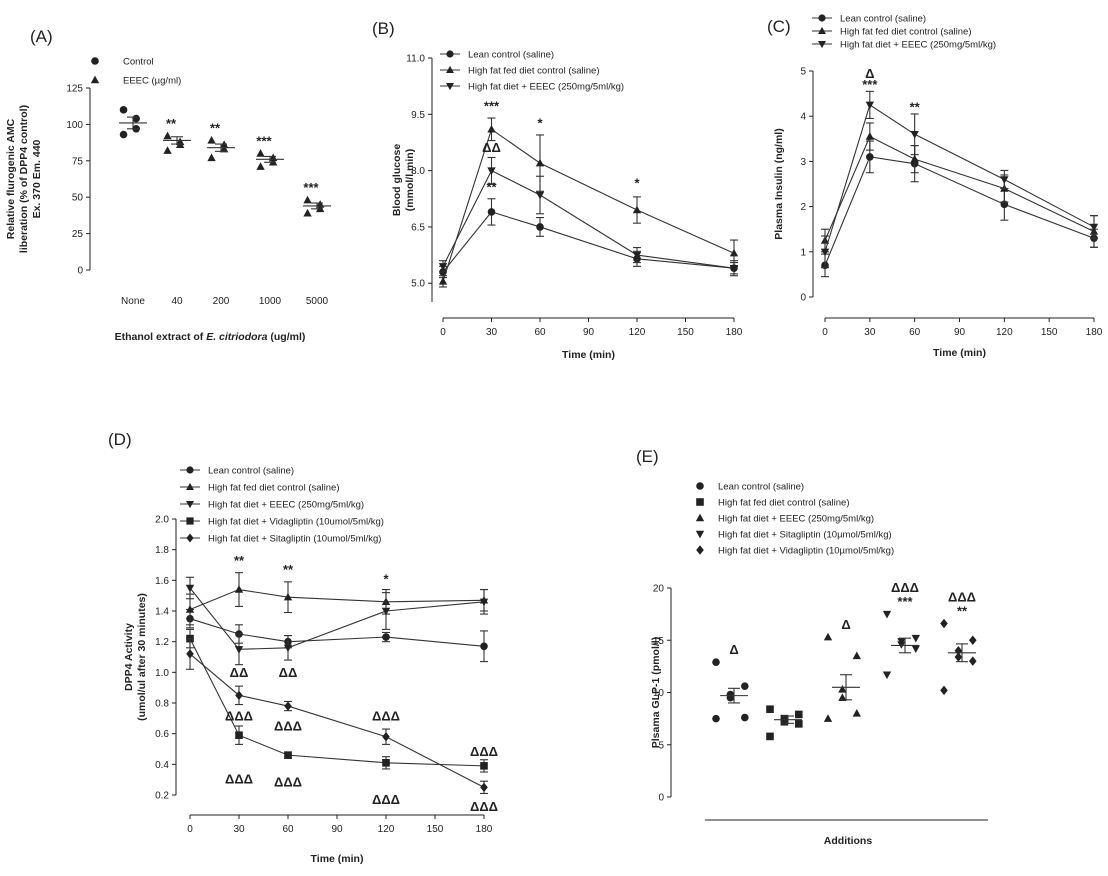 The image size is (1108, 876). Describe the element at coordinates (958, 643) in the screenshot. I see `group-5: ΔΔΔ**` at that location.